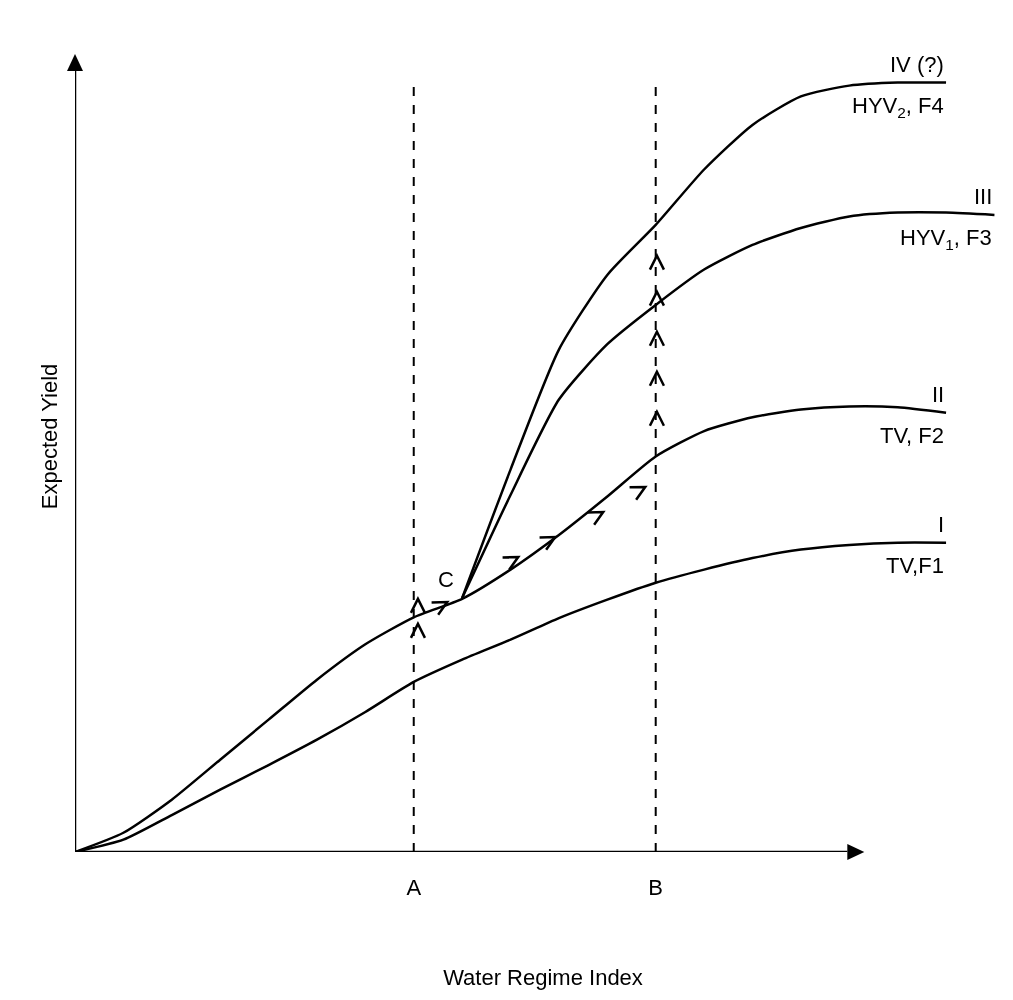 The height and width of the screenshot is (1000, 1013). What do you see at coordinates (946, 239) in the screenshot?
I see `annotation: HYV$_{1}$, F3` at bounding box center [946, 239].